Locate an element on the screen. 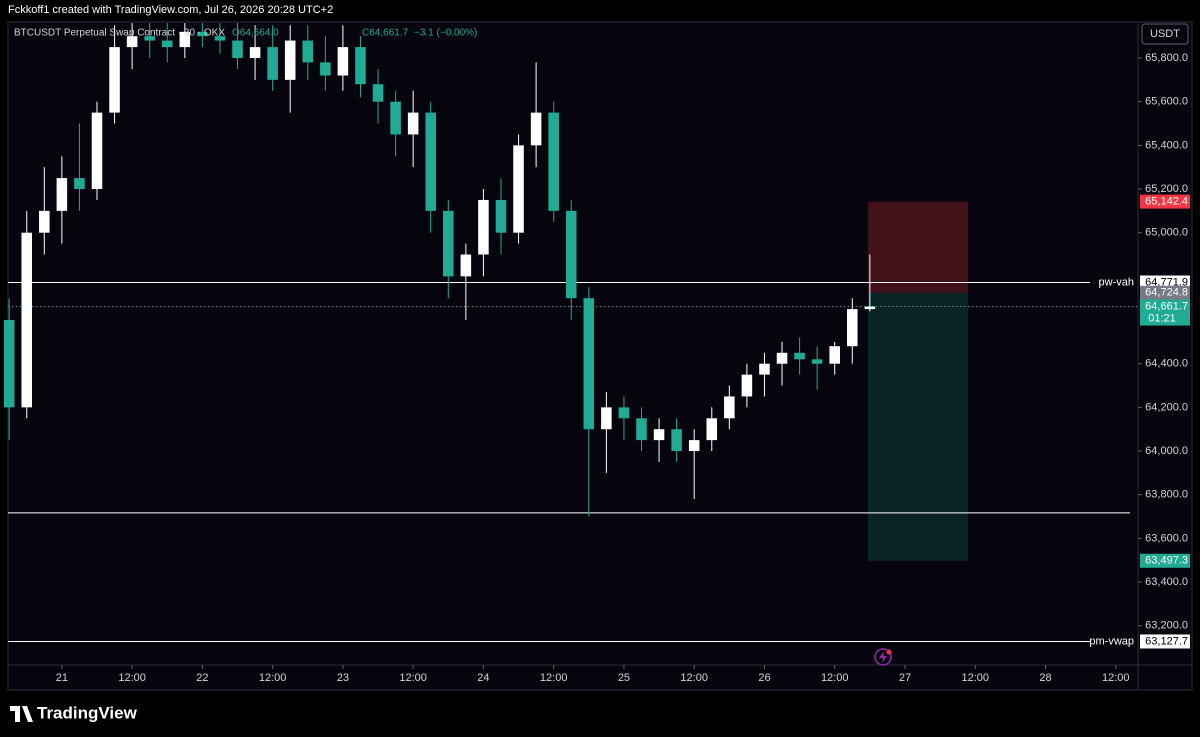 Image resolution: width=1200 pixels, height=737 pixels. countdown: 01:21 is located at coordinates (1162, 318).